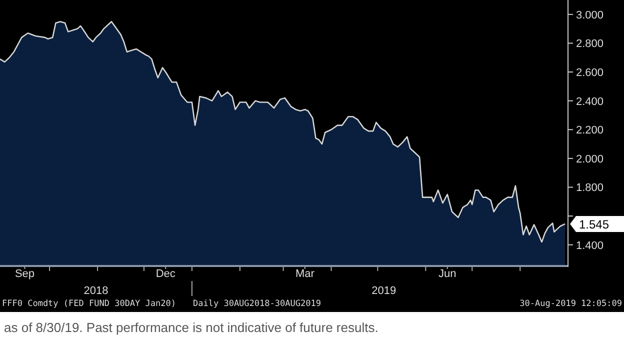  I want to click on x-tick-label: Sep, so click(24, 274).